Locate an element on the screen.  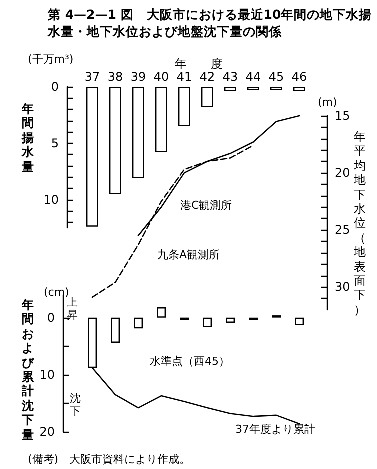
y2-tick-label: 25 is located at coordinates (342, 230).